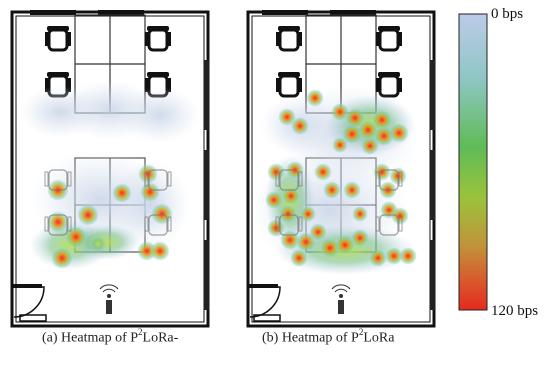  What do you see at coordinates (90, 338) in the screenshot?
I see `caption-a-prefix: (a) Heatmap of P` at bounding box center [90, 338].